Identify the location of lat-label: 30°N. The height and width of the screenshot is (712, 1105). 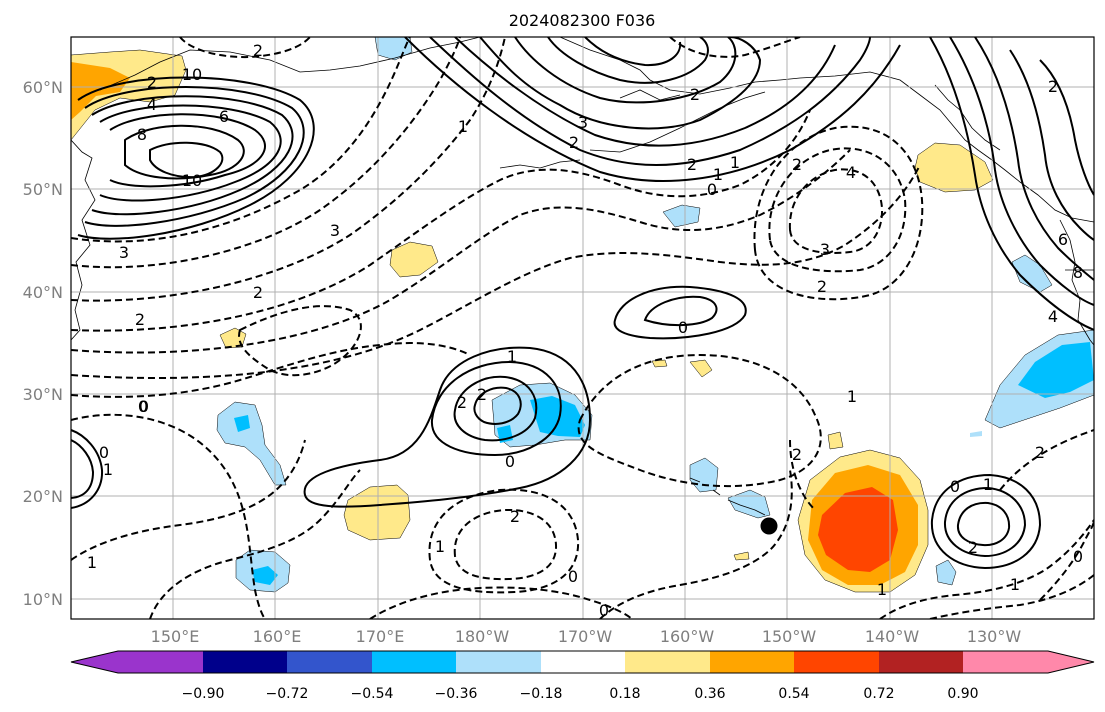
(43, 394).